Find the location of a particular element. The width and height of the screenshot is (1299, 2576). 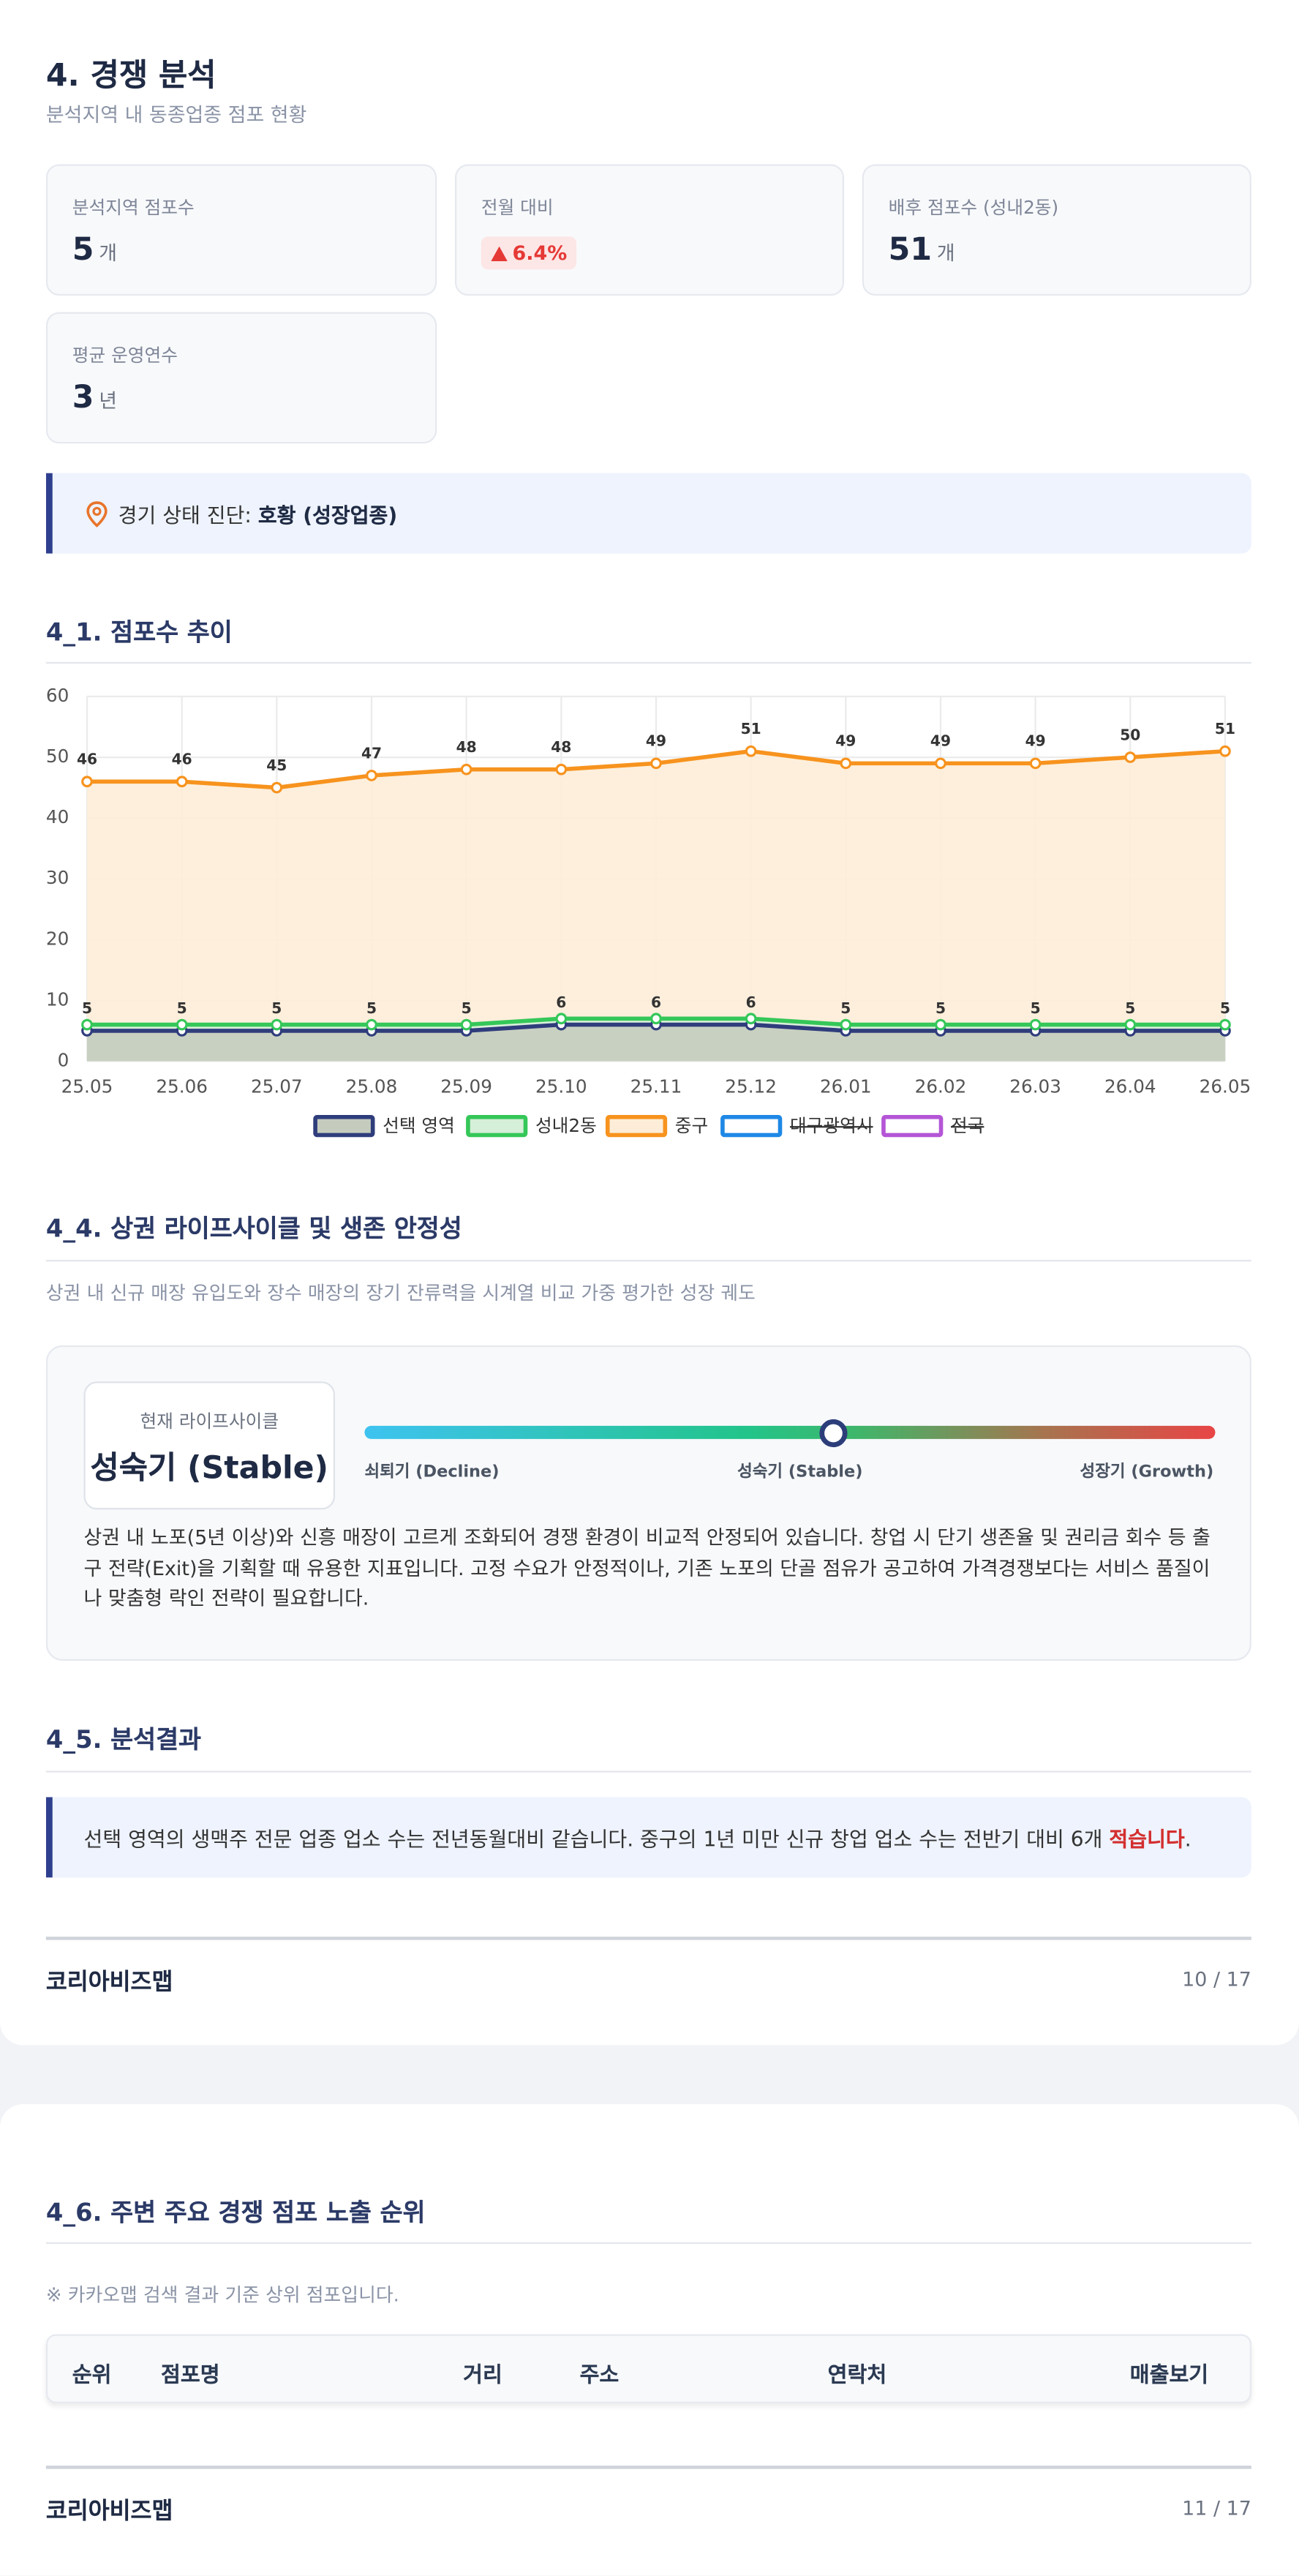

legend-label: 성내2동 is located at coordinates (566, 1125).